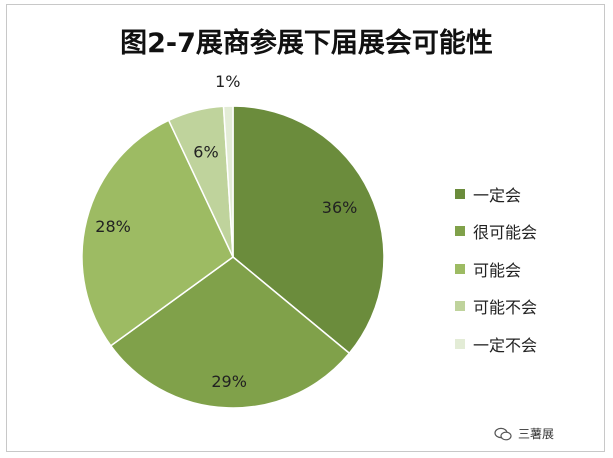 This screenshot has width=613, height=458. I want to click on chart-title: 图2-7展商参展下届展会可能性, so click(306, 43).